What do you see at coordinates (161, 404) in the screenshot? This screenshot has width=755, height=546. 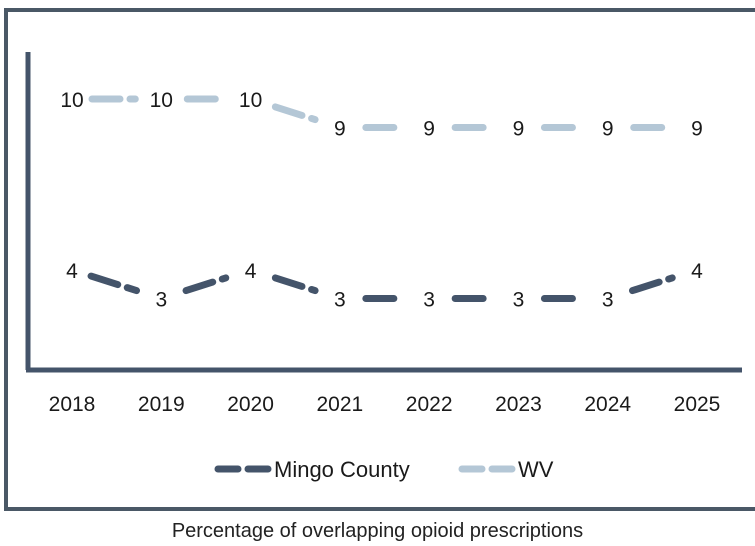 I see `x-tick-label: 2019` at bounding box center [161, 404].